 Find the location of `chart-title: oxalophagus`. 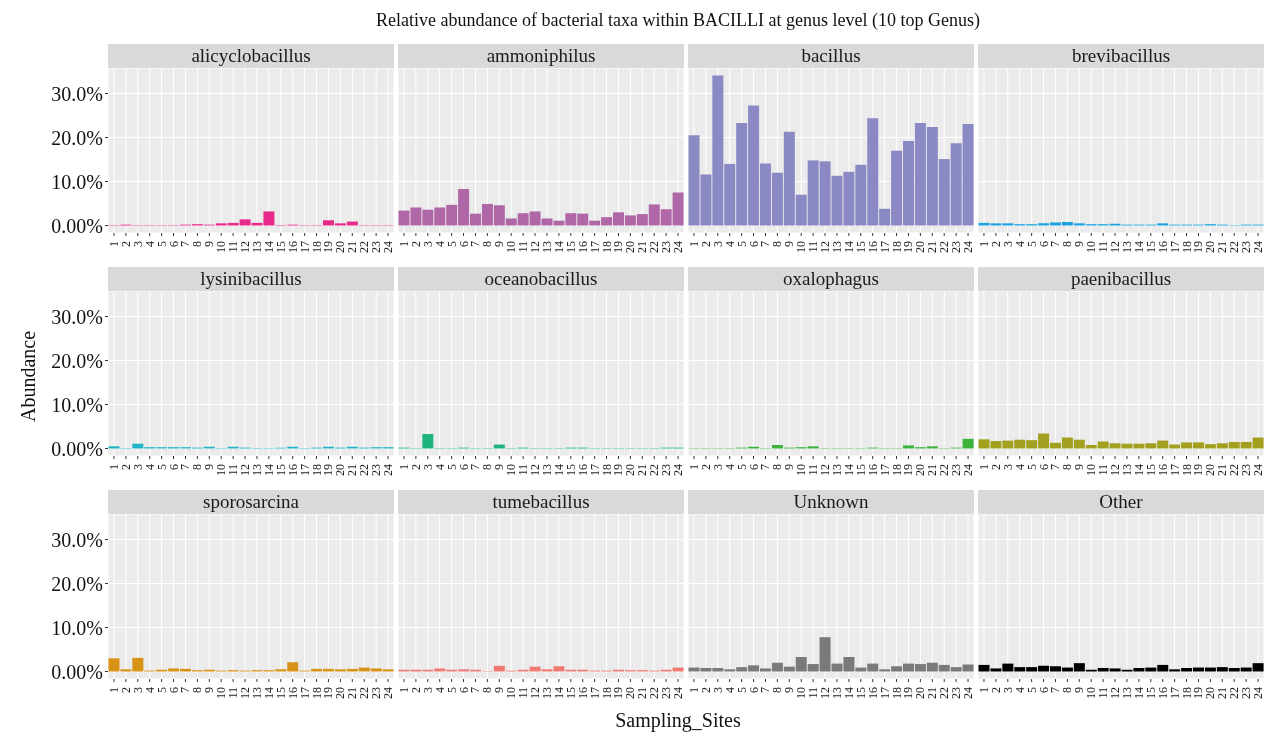

chart-title: oxalophagus is located at coordinates (831, 279).